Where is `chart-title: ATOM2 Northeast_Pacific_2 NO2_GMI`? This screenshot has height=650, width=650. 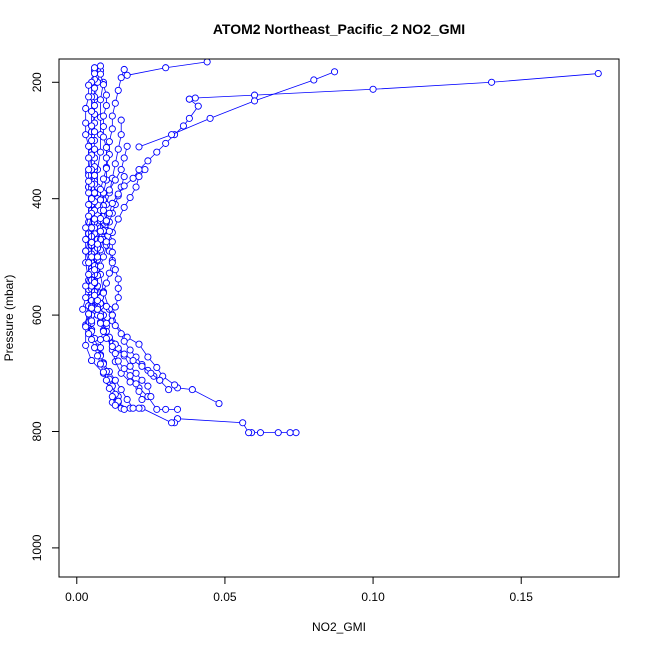 chart-title: ATOM2 Northeast_Pacific_2 NO2_GMI is located at coordinates (339, 29).